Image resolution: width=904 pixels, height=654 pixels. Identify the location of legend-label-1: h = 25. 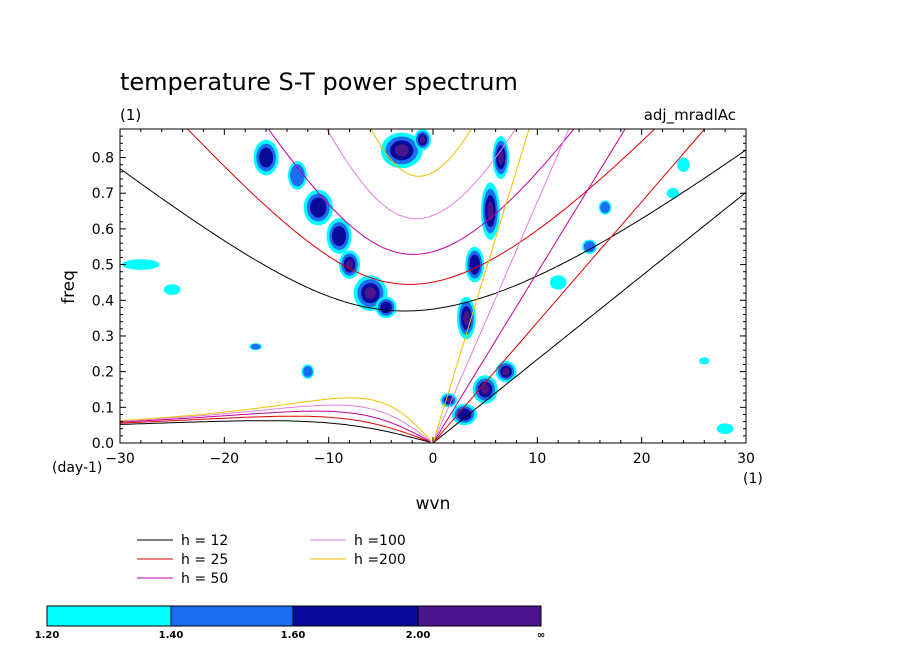
(204, 560).